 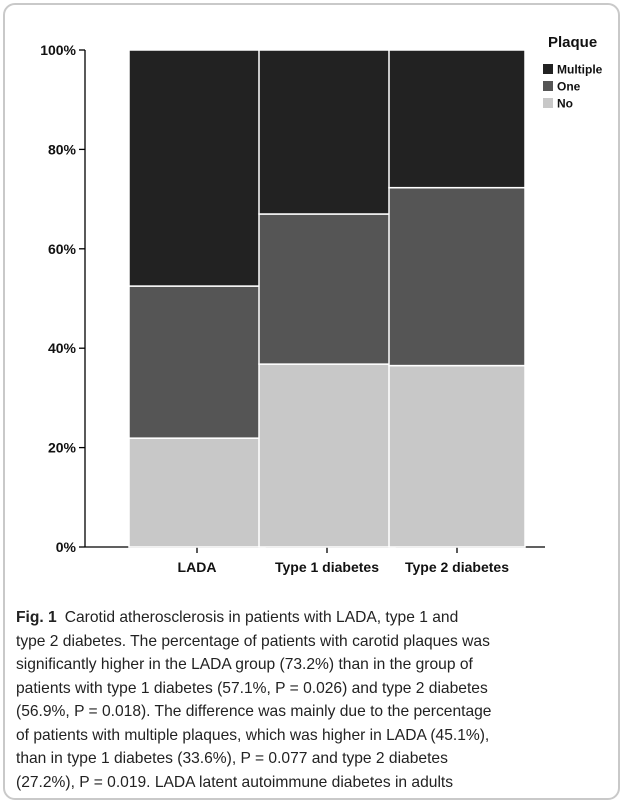 I want to click on y-tick-label: 0%, so click(x=66, y=547).